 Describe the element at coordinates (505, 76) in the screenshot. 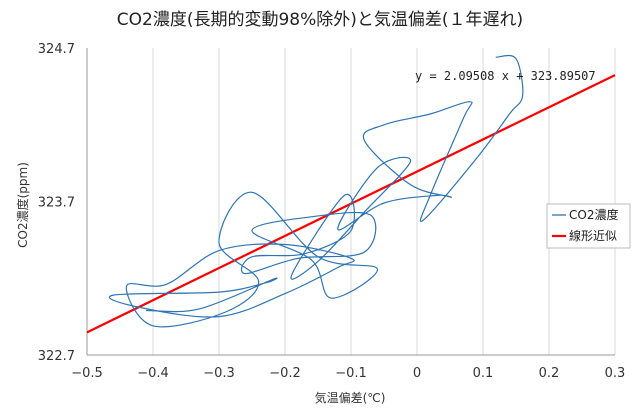

I see `trendline-equation: y = 2.09508 x + 323.89507` at that location.